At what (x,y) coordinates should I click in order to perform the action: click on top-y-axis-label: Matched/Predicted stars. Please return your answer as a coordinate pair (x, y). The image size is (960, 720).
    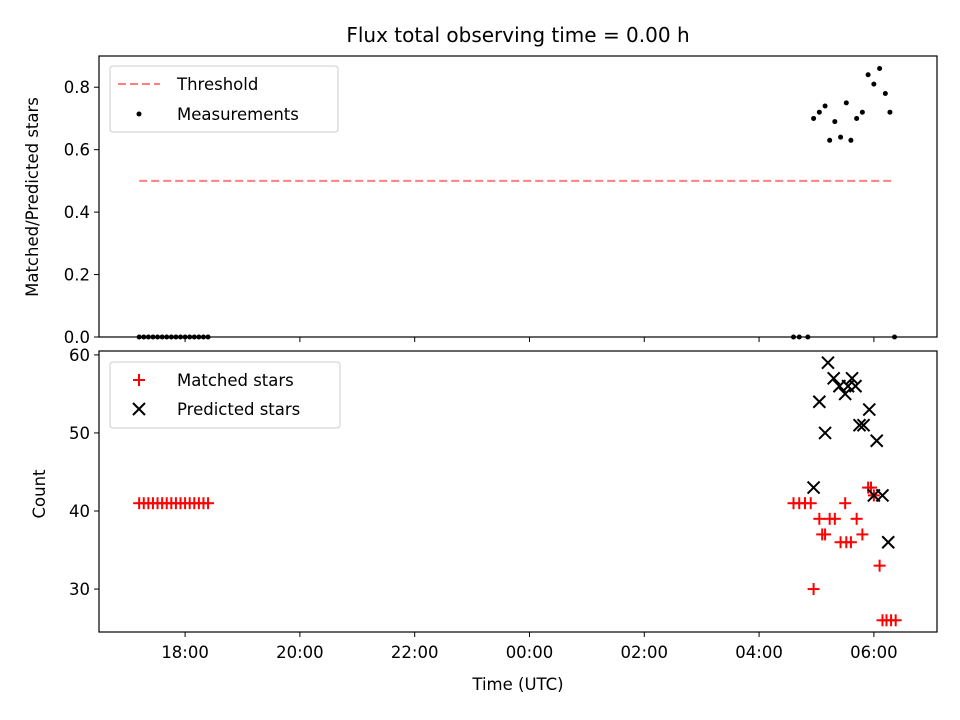
    Looking at the image, I should click on (32, 197).